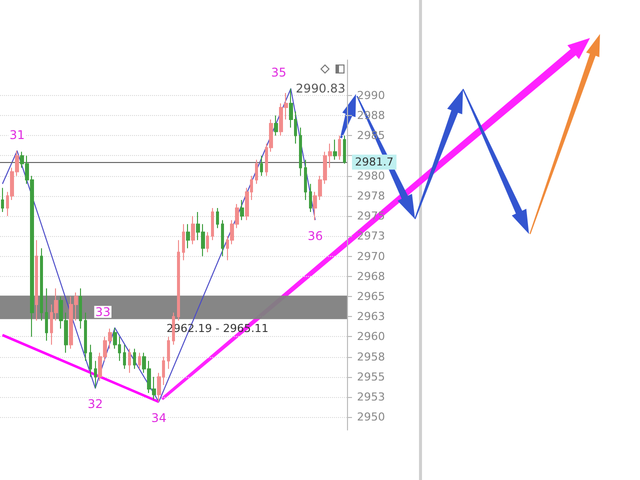 This screenshot has height=480, width=640. I want to click on annotation: 35, so click(278, 73).